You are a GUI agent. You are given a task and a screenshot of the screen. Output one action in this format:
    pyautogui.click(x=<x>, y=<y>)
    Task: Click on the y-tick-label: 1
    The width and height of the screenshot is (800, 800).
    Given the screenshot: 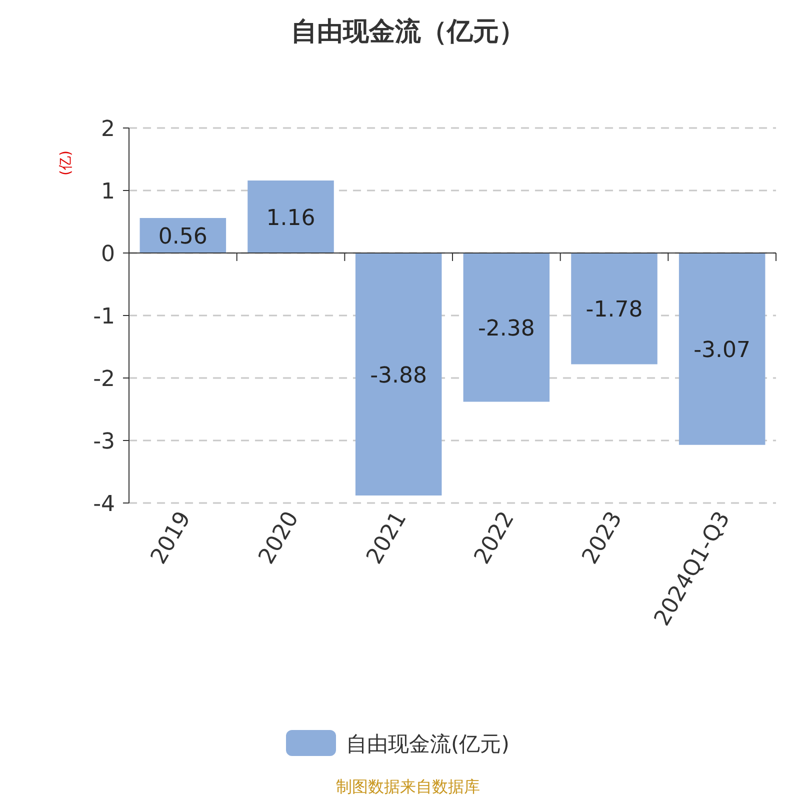 What is the action you would take?
    pyautogui.click(x=108, y=192)
    